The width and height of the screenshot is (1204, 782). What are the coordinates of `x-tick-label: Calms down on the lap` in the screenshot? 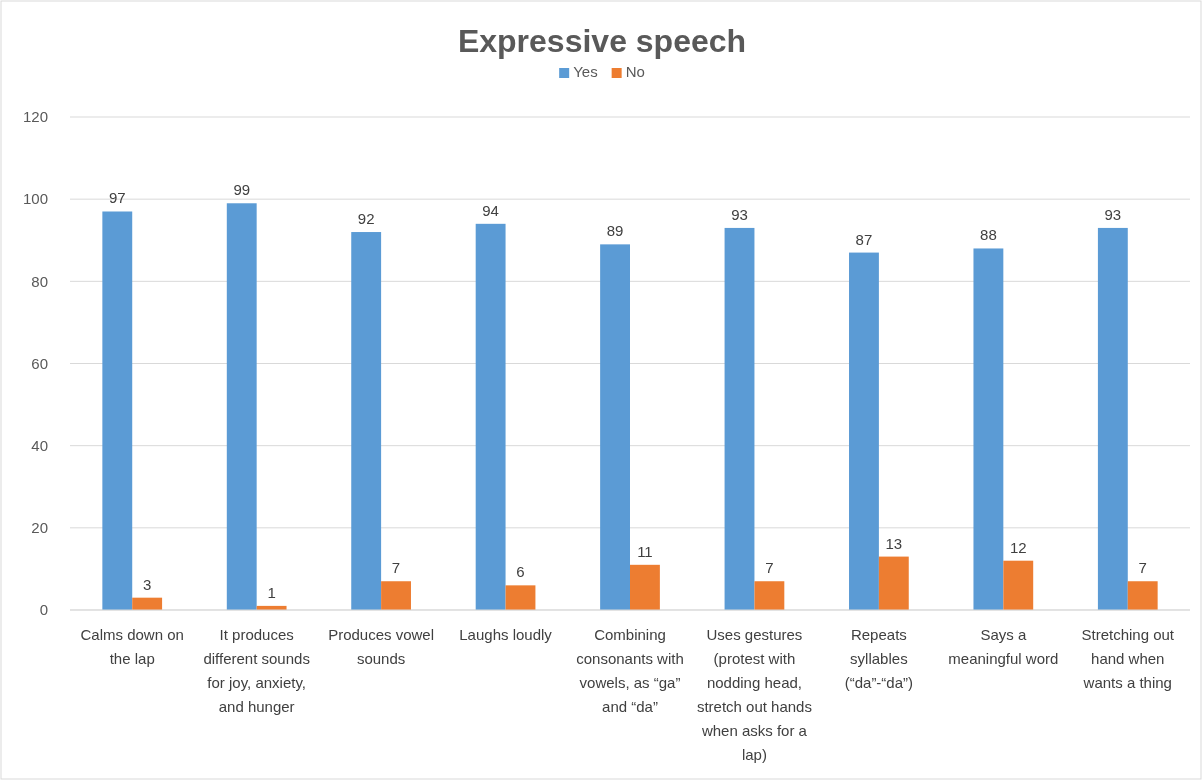 It's located at (132, 646).